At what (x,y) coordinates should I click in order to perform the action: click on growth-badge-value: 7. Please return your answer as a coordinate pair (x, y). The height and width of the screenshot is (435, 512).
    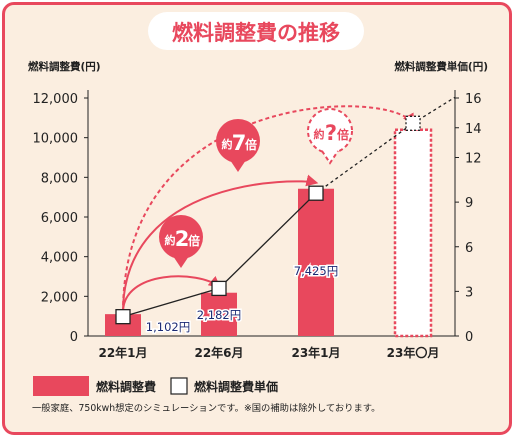
    Looking at the image, I should click on (239, 143).